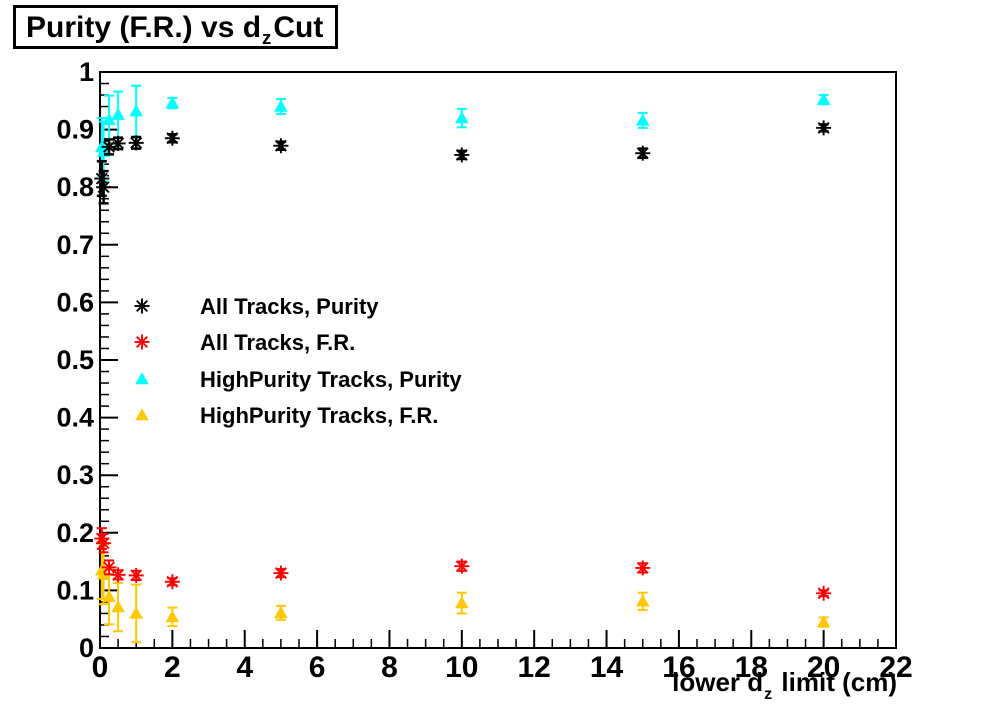 This screenshot has height=722, width=996. Describe the element at coordinates (75, 418) in the screenshot. I see `y-tick-label: 0.4` at that location.